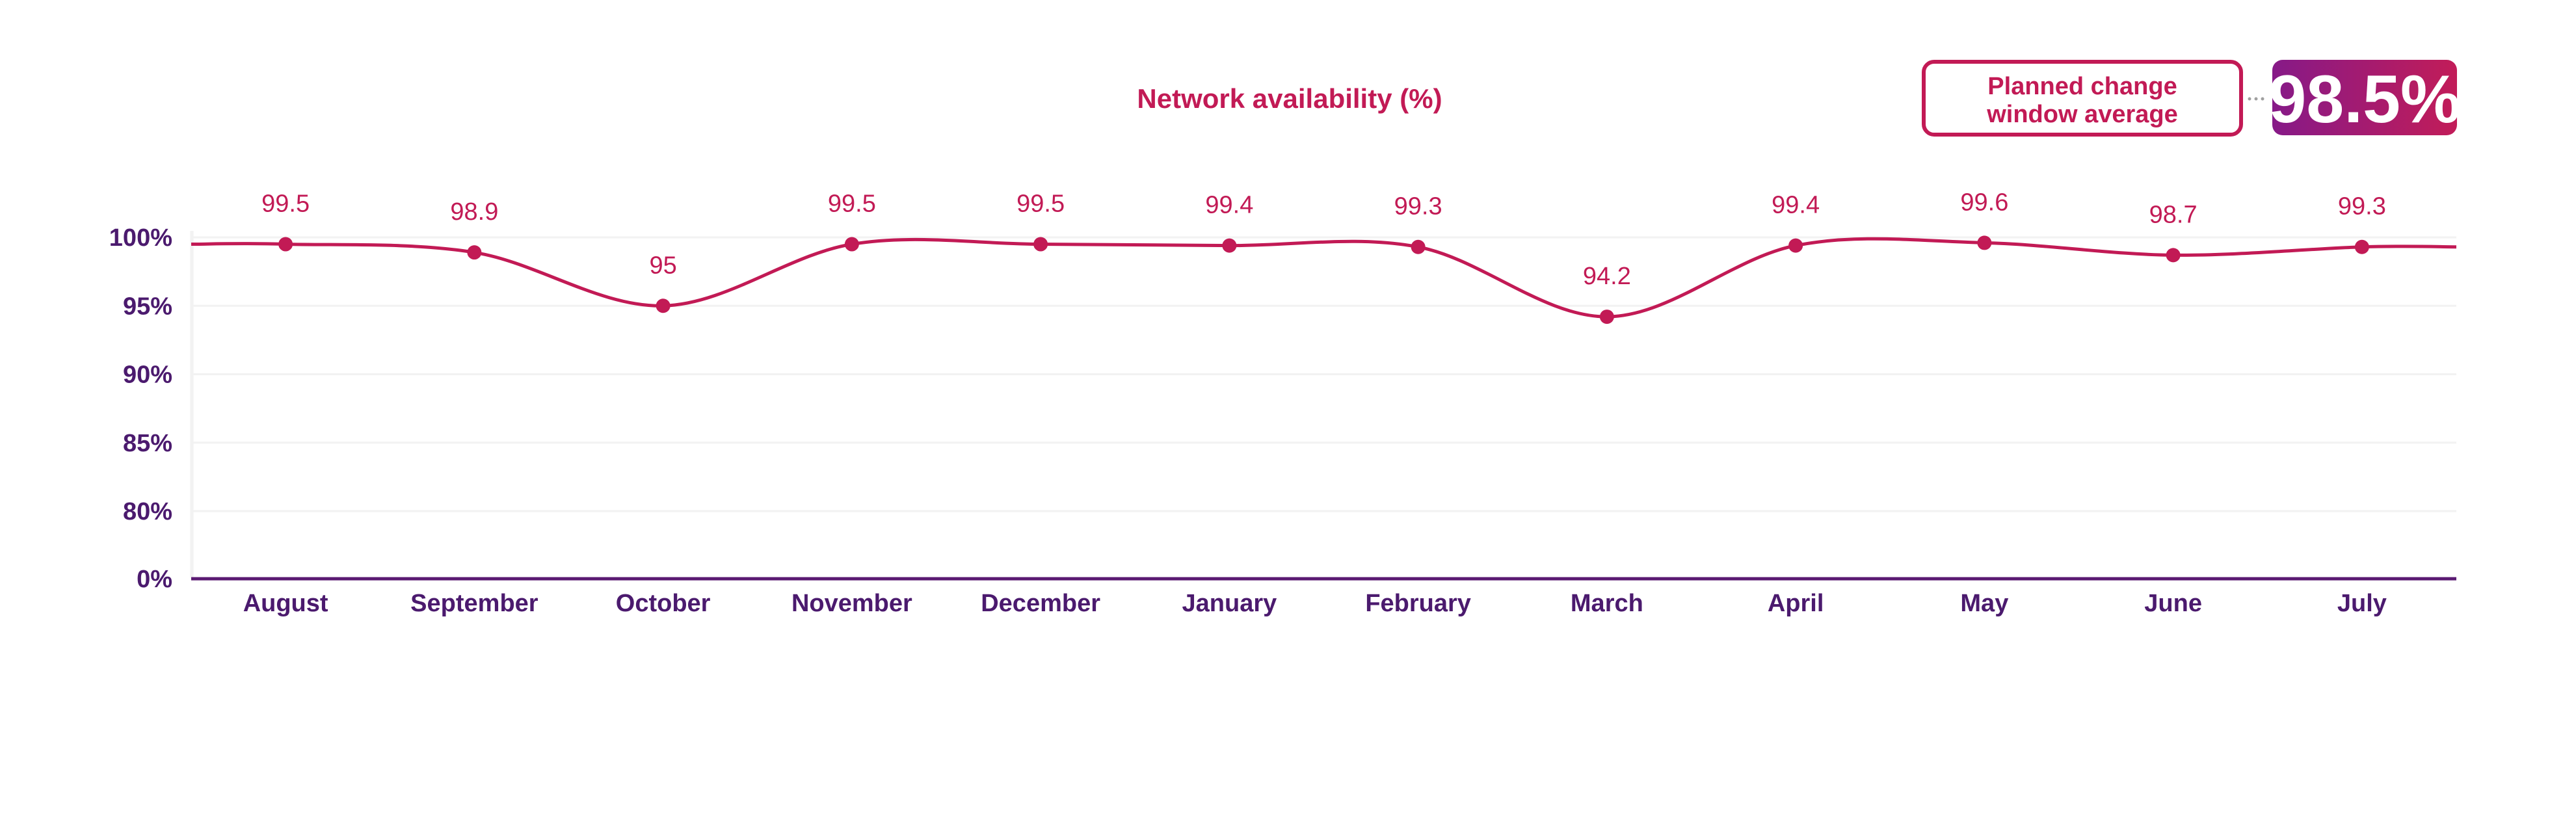 The width and height of the screenshot is (2576, 833). Describe the element at coordinates (474, 212) in the screenshot. I see `data-label: 98.9` at that location.